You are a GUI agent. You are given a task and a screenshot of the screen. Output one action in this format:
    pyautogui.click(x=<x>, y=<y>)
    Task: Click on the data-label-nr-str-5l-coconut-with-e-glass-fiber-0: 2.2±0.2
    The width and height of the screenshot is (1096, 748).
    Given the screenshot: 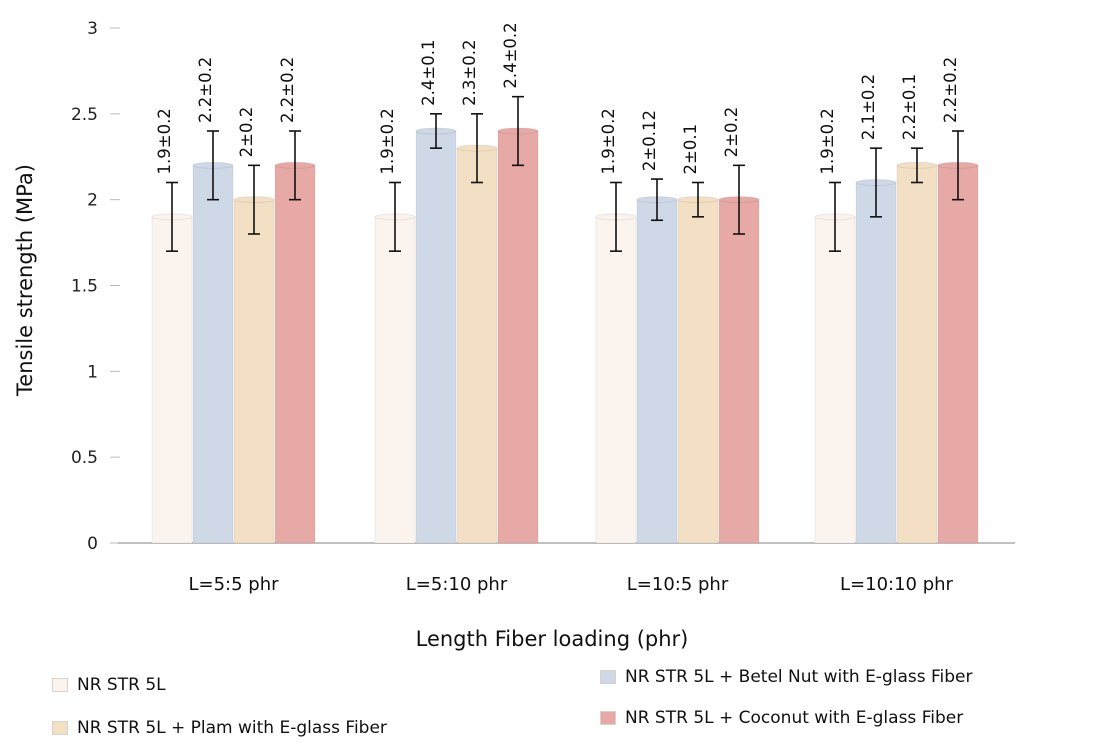 What is the action you would take?
    pyautogui.click(x=287, y=90)
    